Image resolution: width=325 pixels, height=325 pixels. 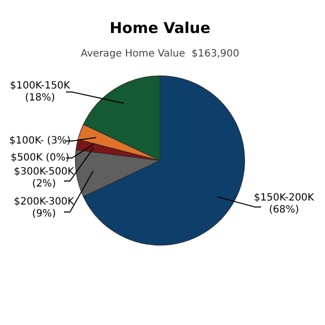 What do you see at coordinates (44, 184) in the screenshot?
I see `data-label: (2%)` at bounding box center [44, 184].